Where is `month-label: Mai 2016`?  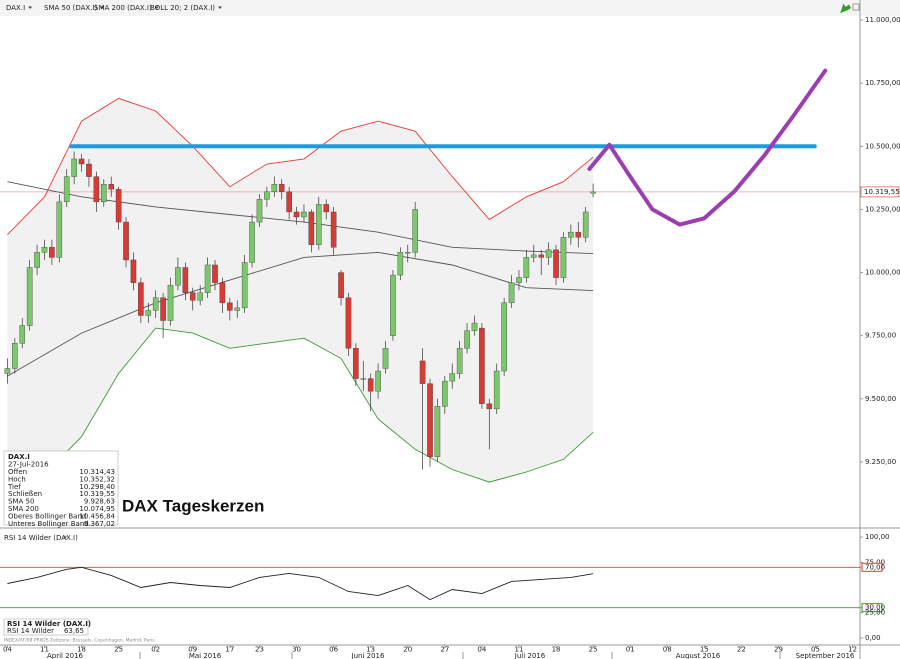 month-label: Mai 2016 is located at coordinates (205, 655).